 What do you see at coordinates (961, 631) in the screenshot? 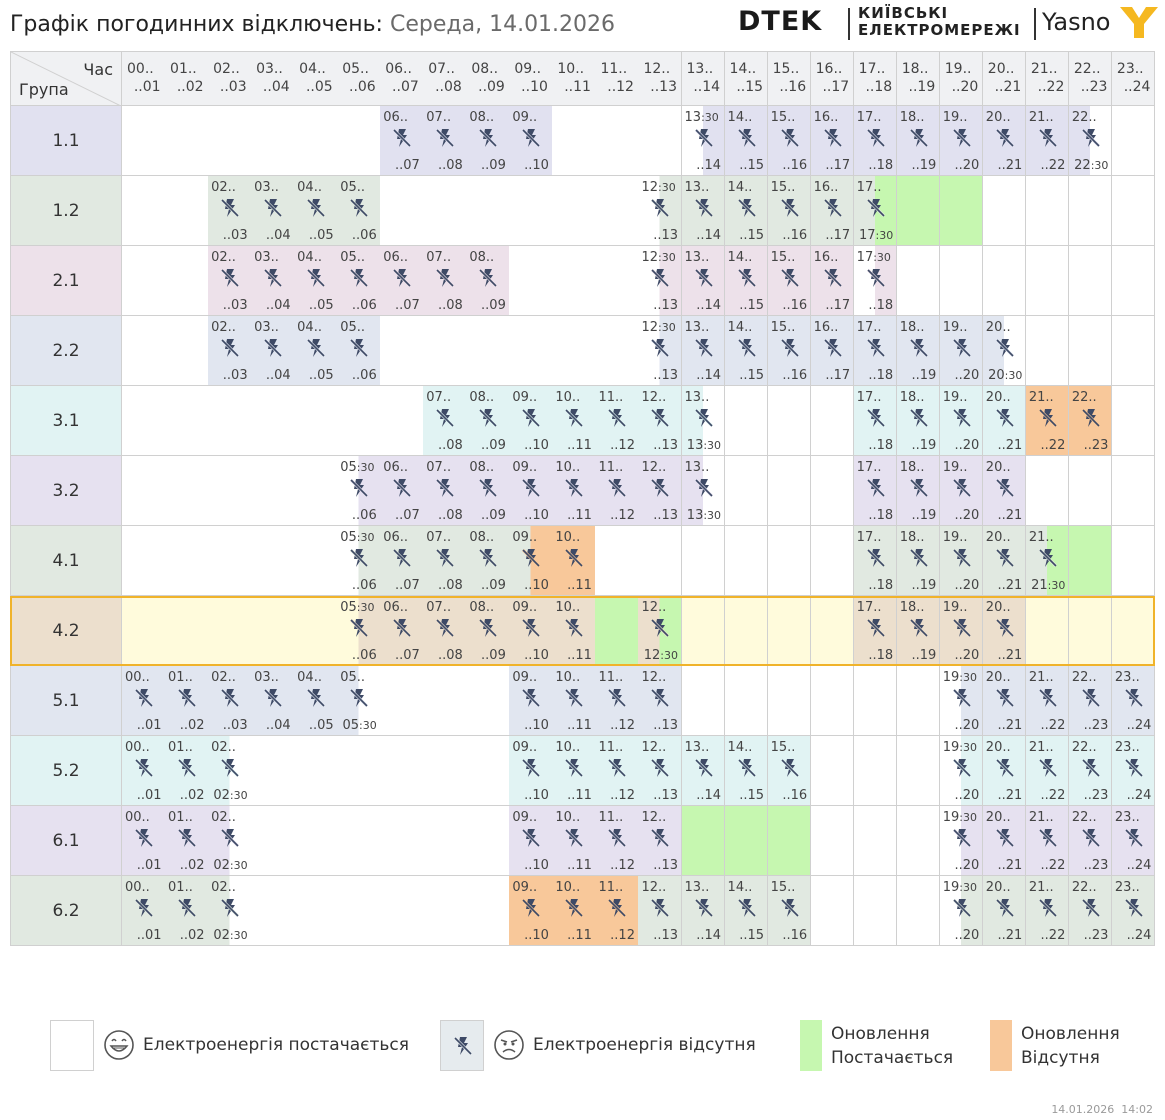
I see `schedule-cell: 19.. ..20` at bounding box center [961, 631].